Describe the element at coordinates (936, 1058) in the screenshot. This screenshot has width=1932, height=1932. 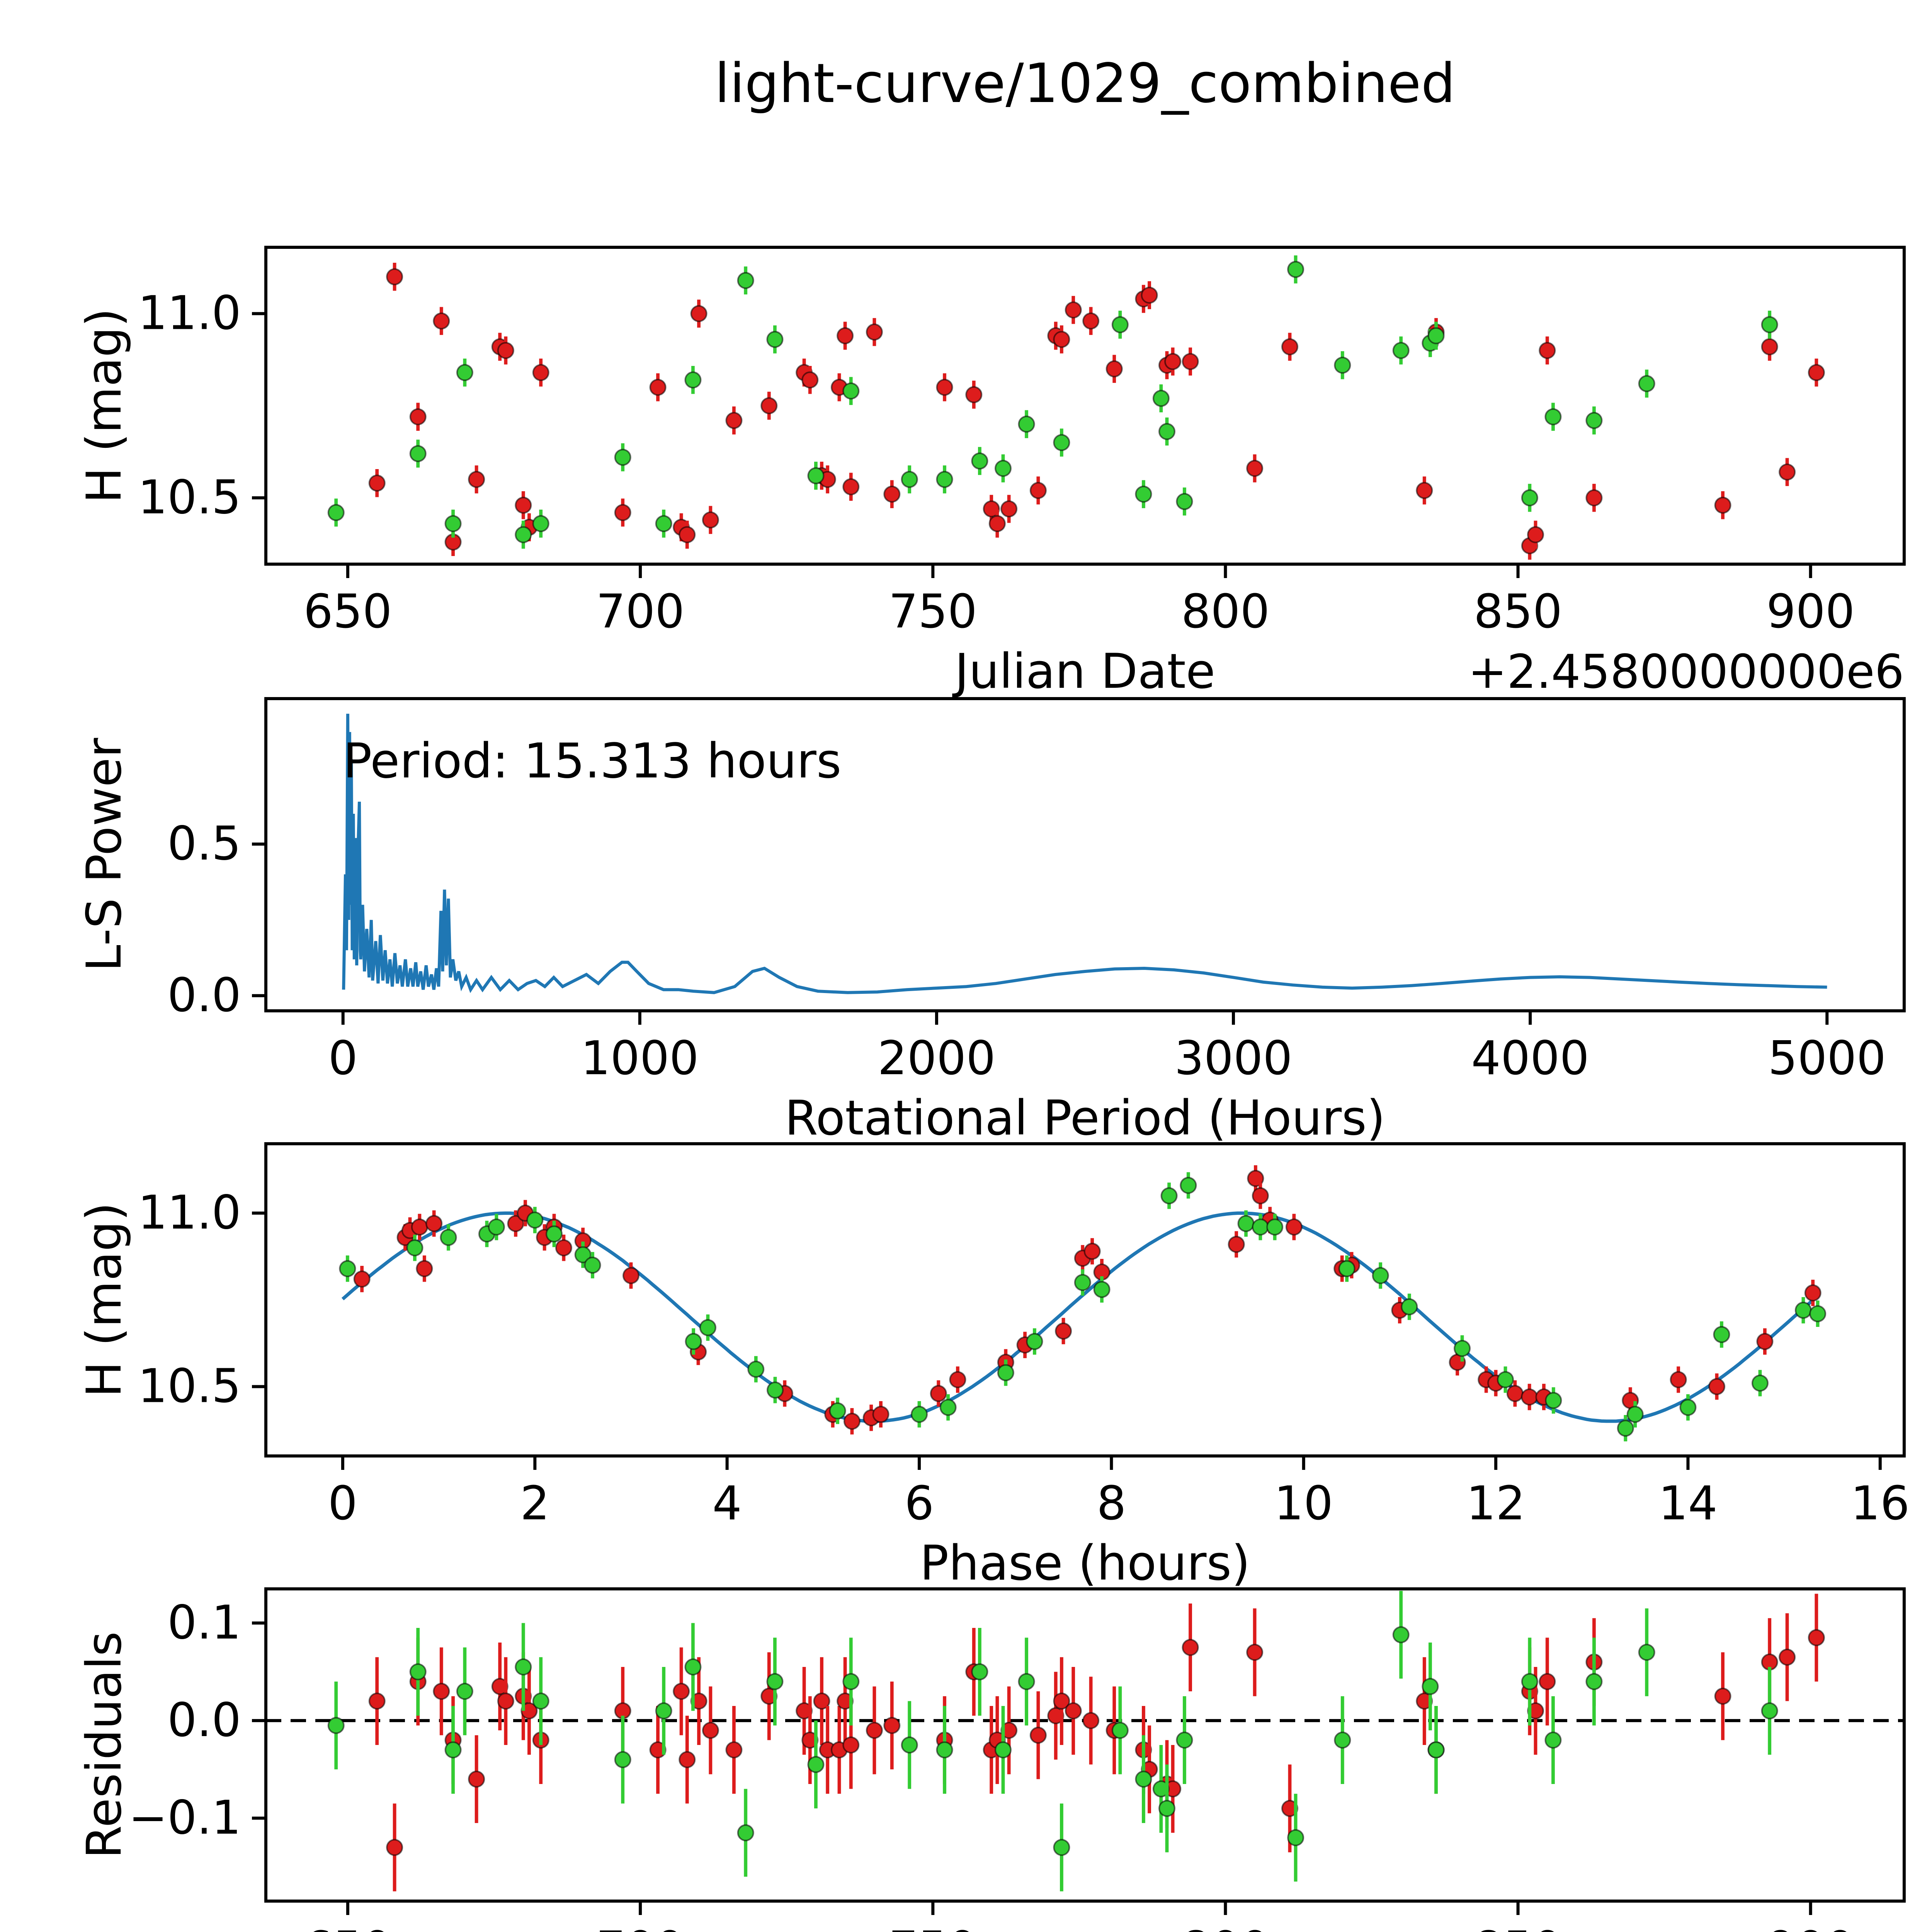
I see `x-tick-label: 2000` at that location.